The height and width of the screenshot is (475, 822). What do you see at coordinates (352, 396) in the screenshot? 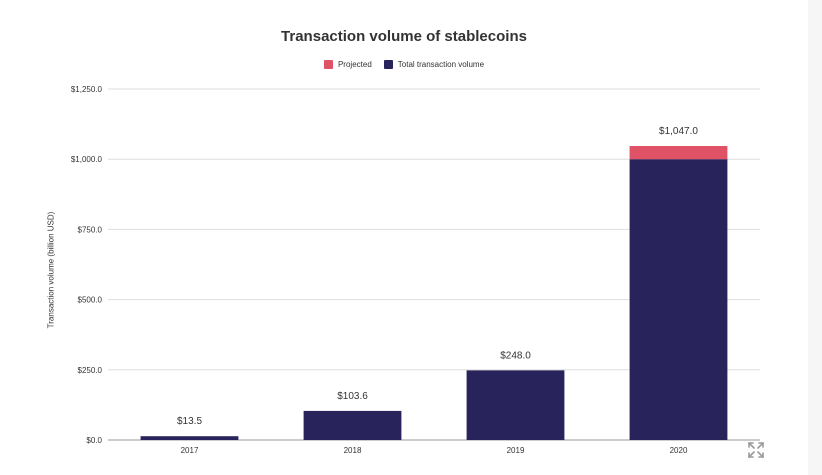
I see `data-label: $103.6` at bounding box center [352, 396].